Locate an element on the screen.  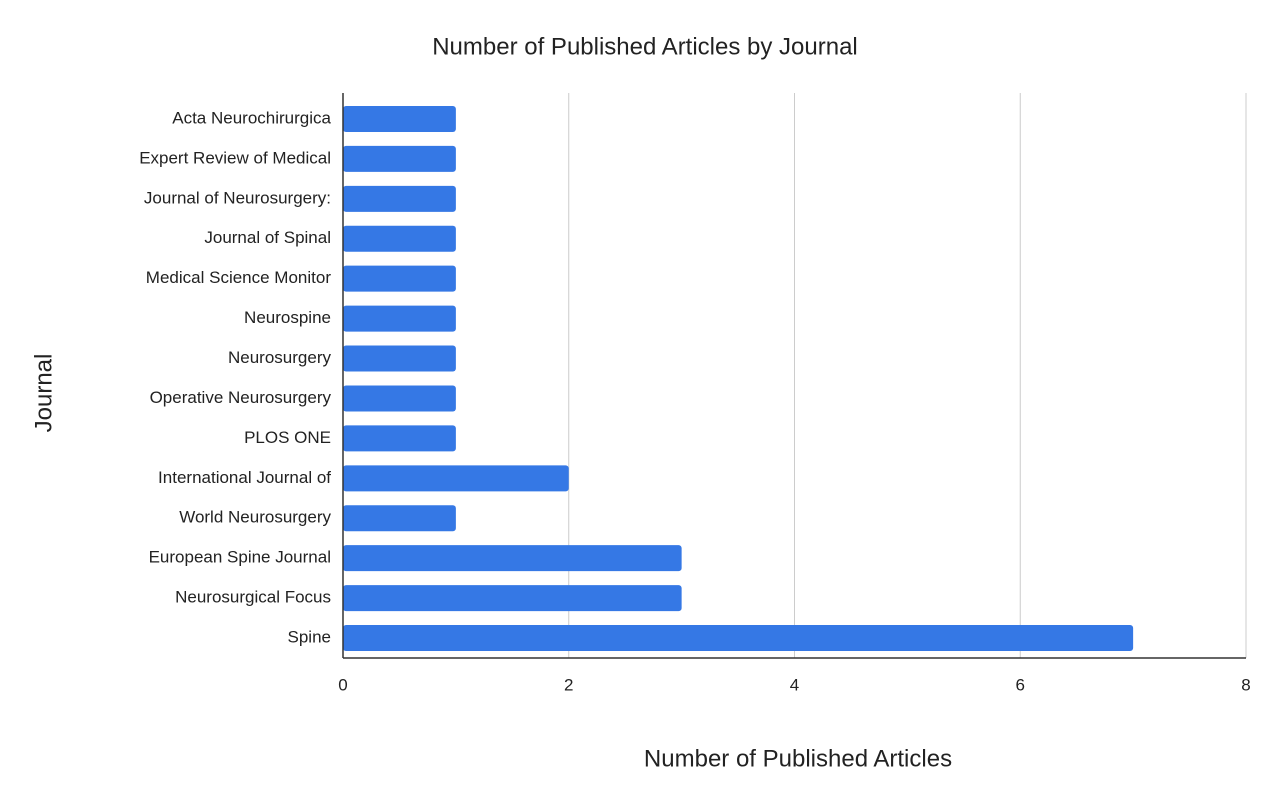
y-tick-label: World Neurosurgery is located at coordinates (255, 517).